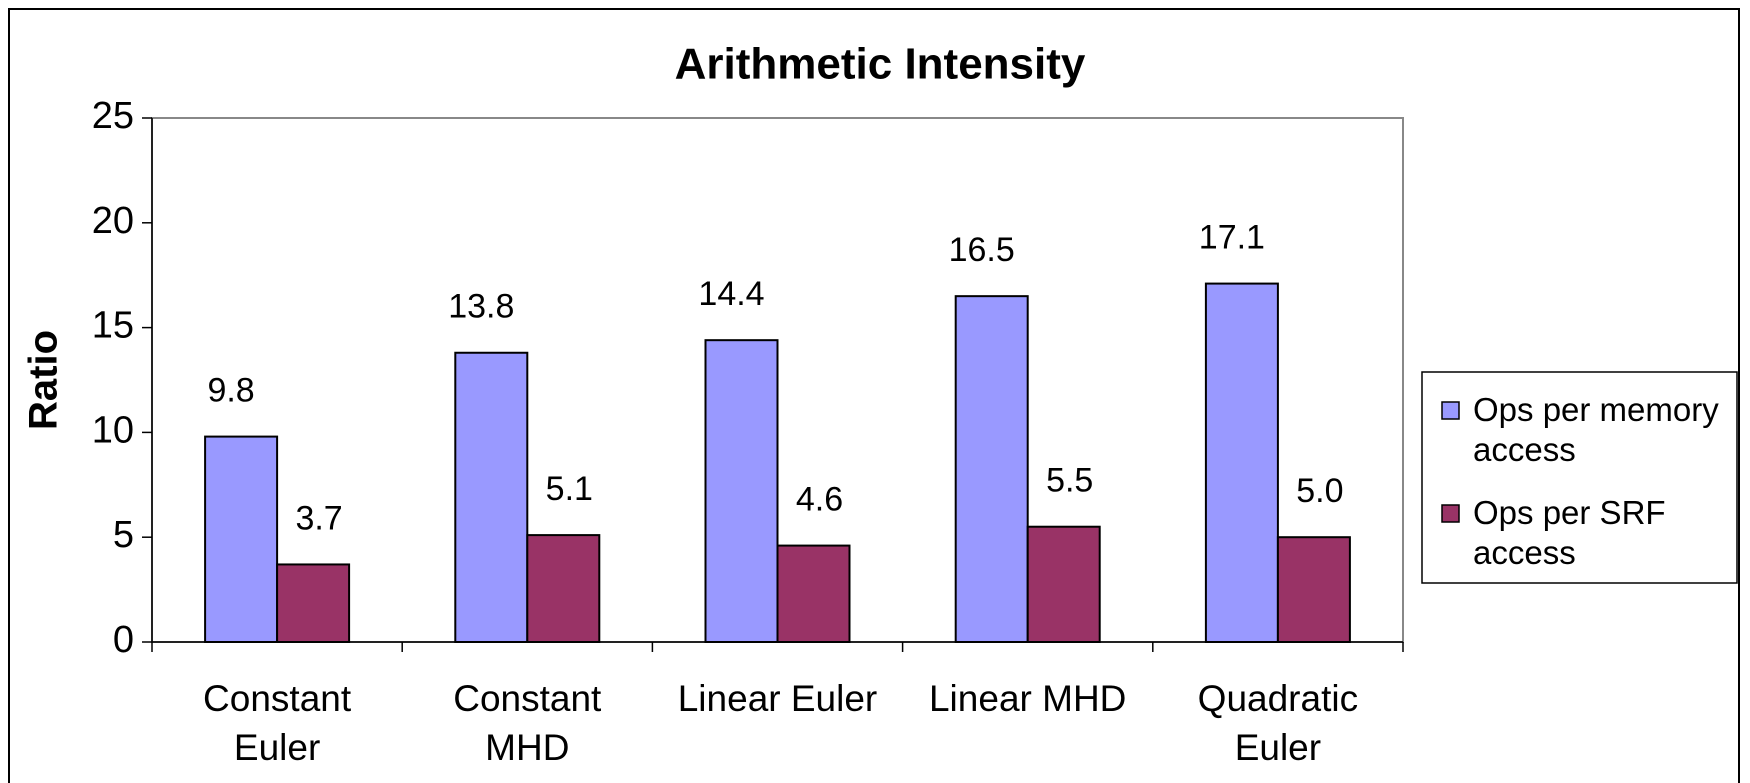 This screenshot has width=1750, height=783. What do you see at coordinates (880, 64) in the screenshot?
I see `chart-title: Arithmetic Intensity` at bounding box center [880, 64].